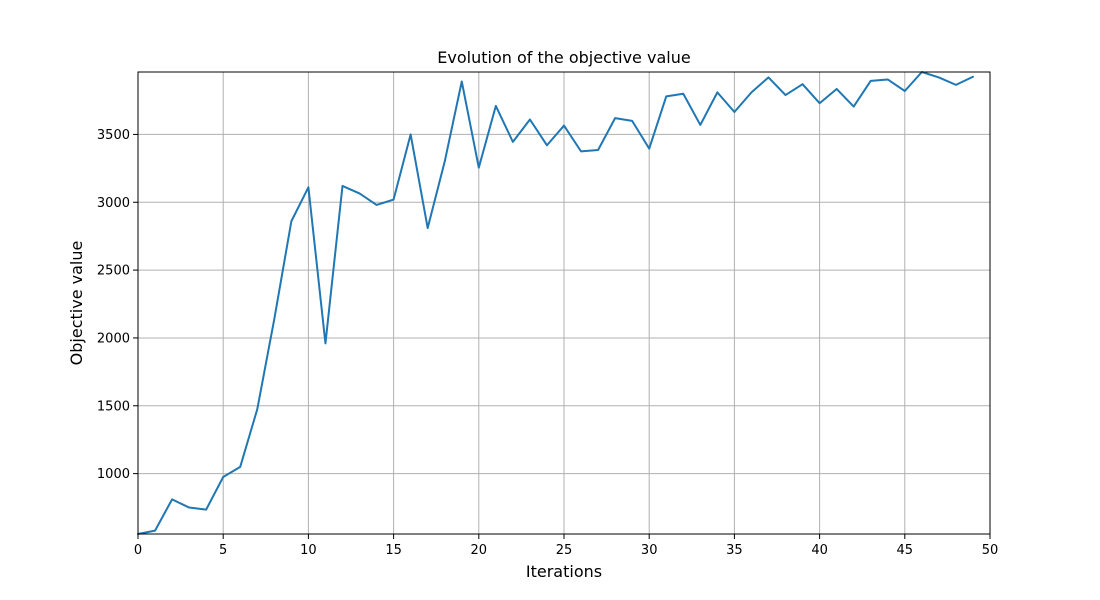 Image resolution: width=1100 pixels, height=600 pixels. I want to click on y-tick-label: 1000, so click(113, 474).